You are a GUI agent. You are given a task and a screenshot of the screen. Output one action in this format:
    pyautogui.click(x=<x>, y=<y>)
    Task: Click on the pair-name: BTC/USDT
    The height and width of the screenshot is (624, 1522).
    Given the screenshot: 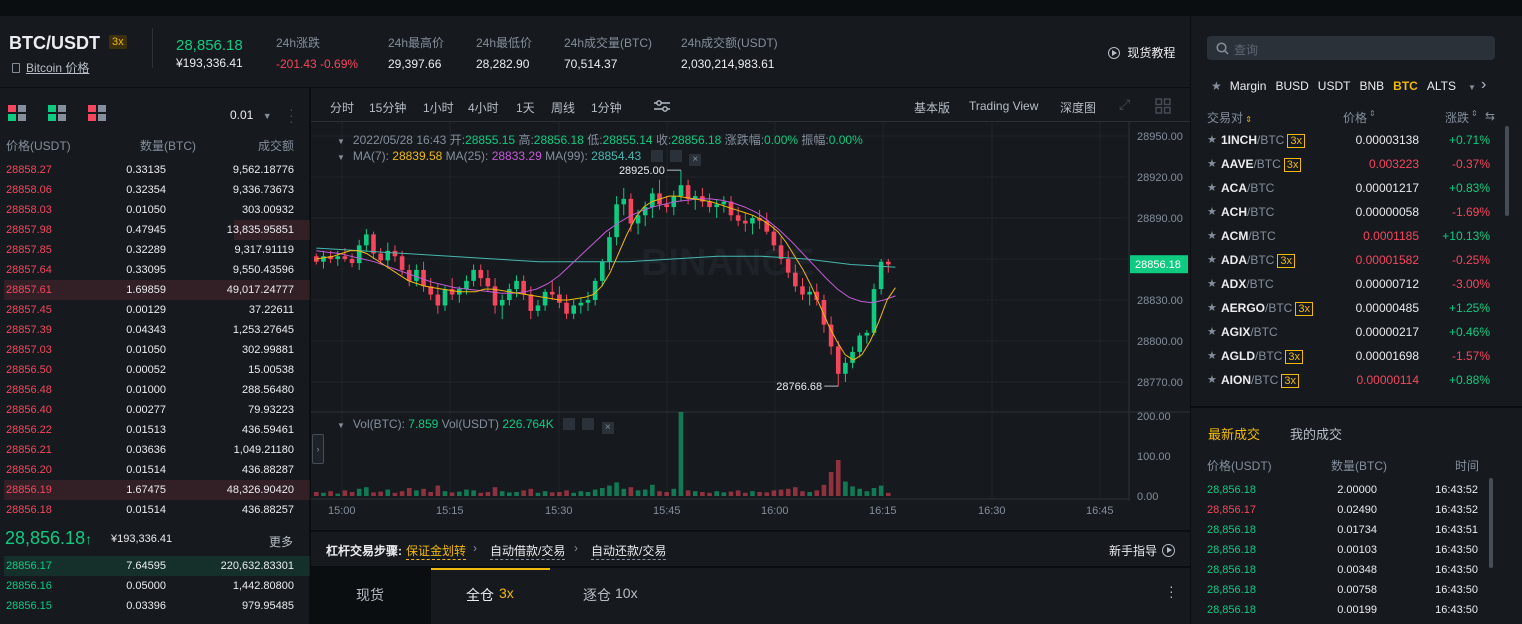 What is the action you would take?
    pyautogui.click(x=54, y=43)
    